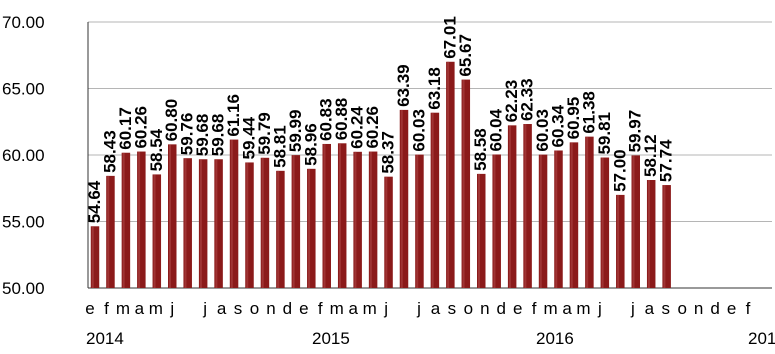  I want to click on data-label: 67.01, so click(449, 37).